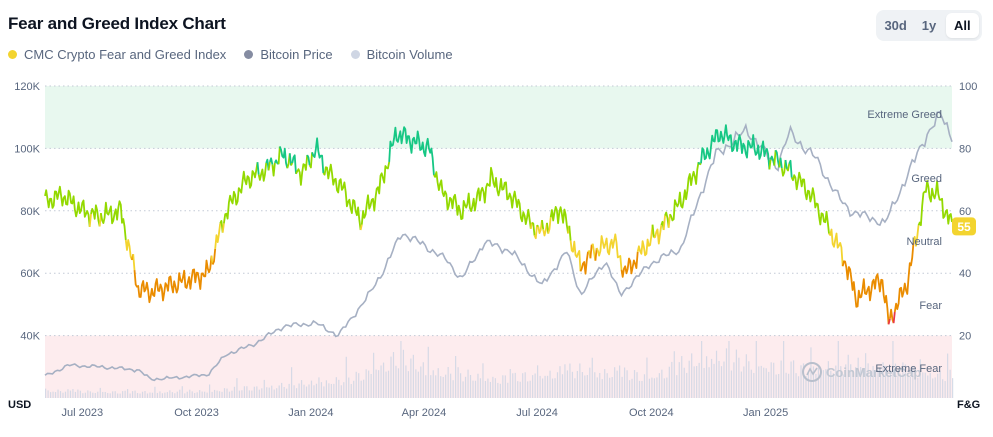  What do you see at coordinates (401, 54) in the screenshot?
I see `legend-item-bitcoin-volume: Bitcoin Volume` at bounding box center [401, 54].